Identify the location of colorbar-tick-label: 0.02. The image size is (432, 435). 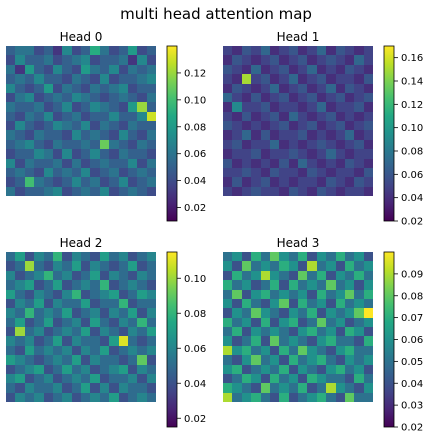
(195, 419).